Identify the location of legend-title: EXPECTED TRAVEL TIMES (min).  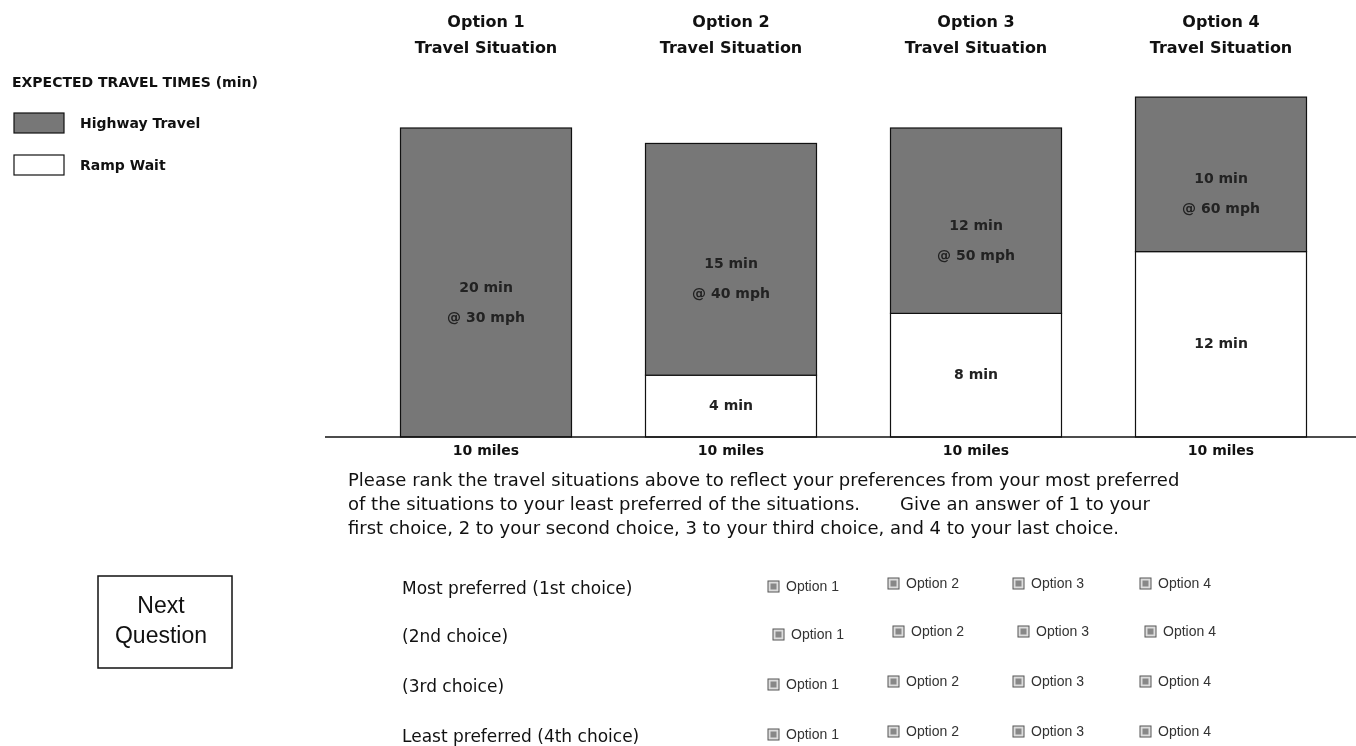
(135, 82).